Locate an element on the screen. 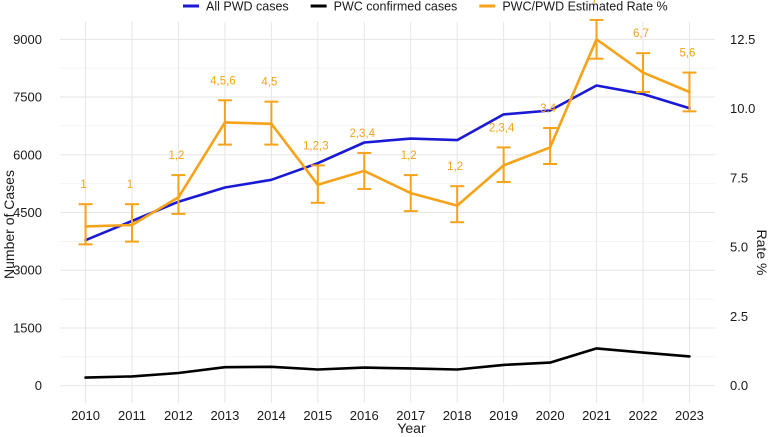 This screenshot has height=437, width=769. legend-label: All PWD cases is located at coordinates (247, 7).